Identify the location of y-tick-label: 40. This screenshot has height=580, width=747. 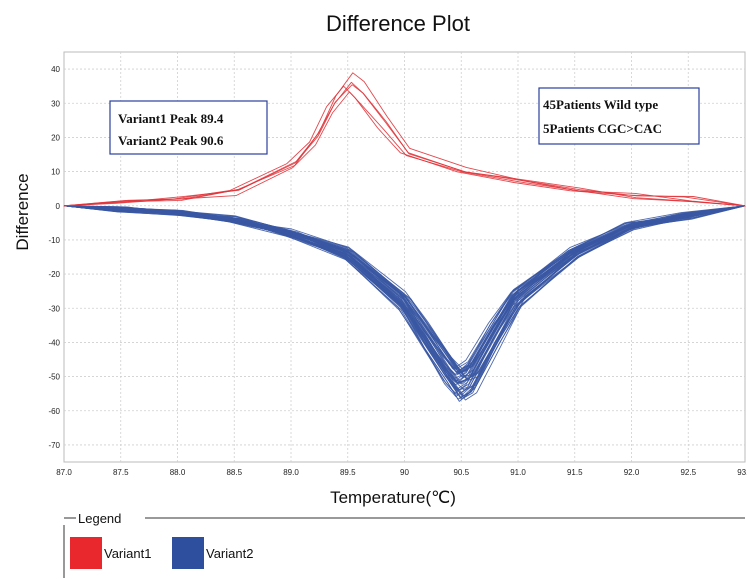
(55, 69).